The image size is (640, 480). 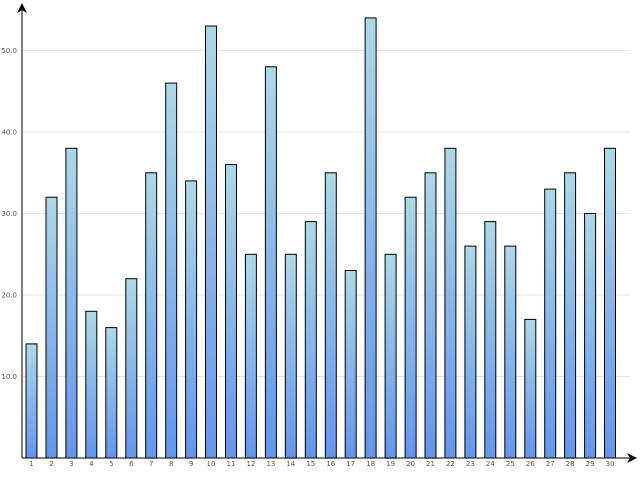 What do you see at coordinates (370, 464) in the screenshot?
I see `x-tick-label: 18` at bounding box center [370, 464].